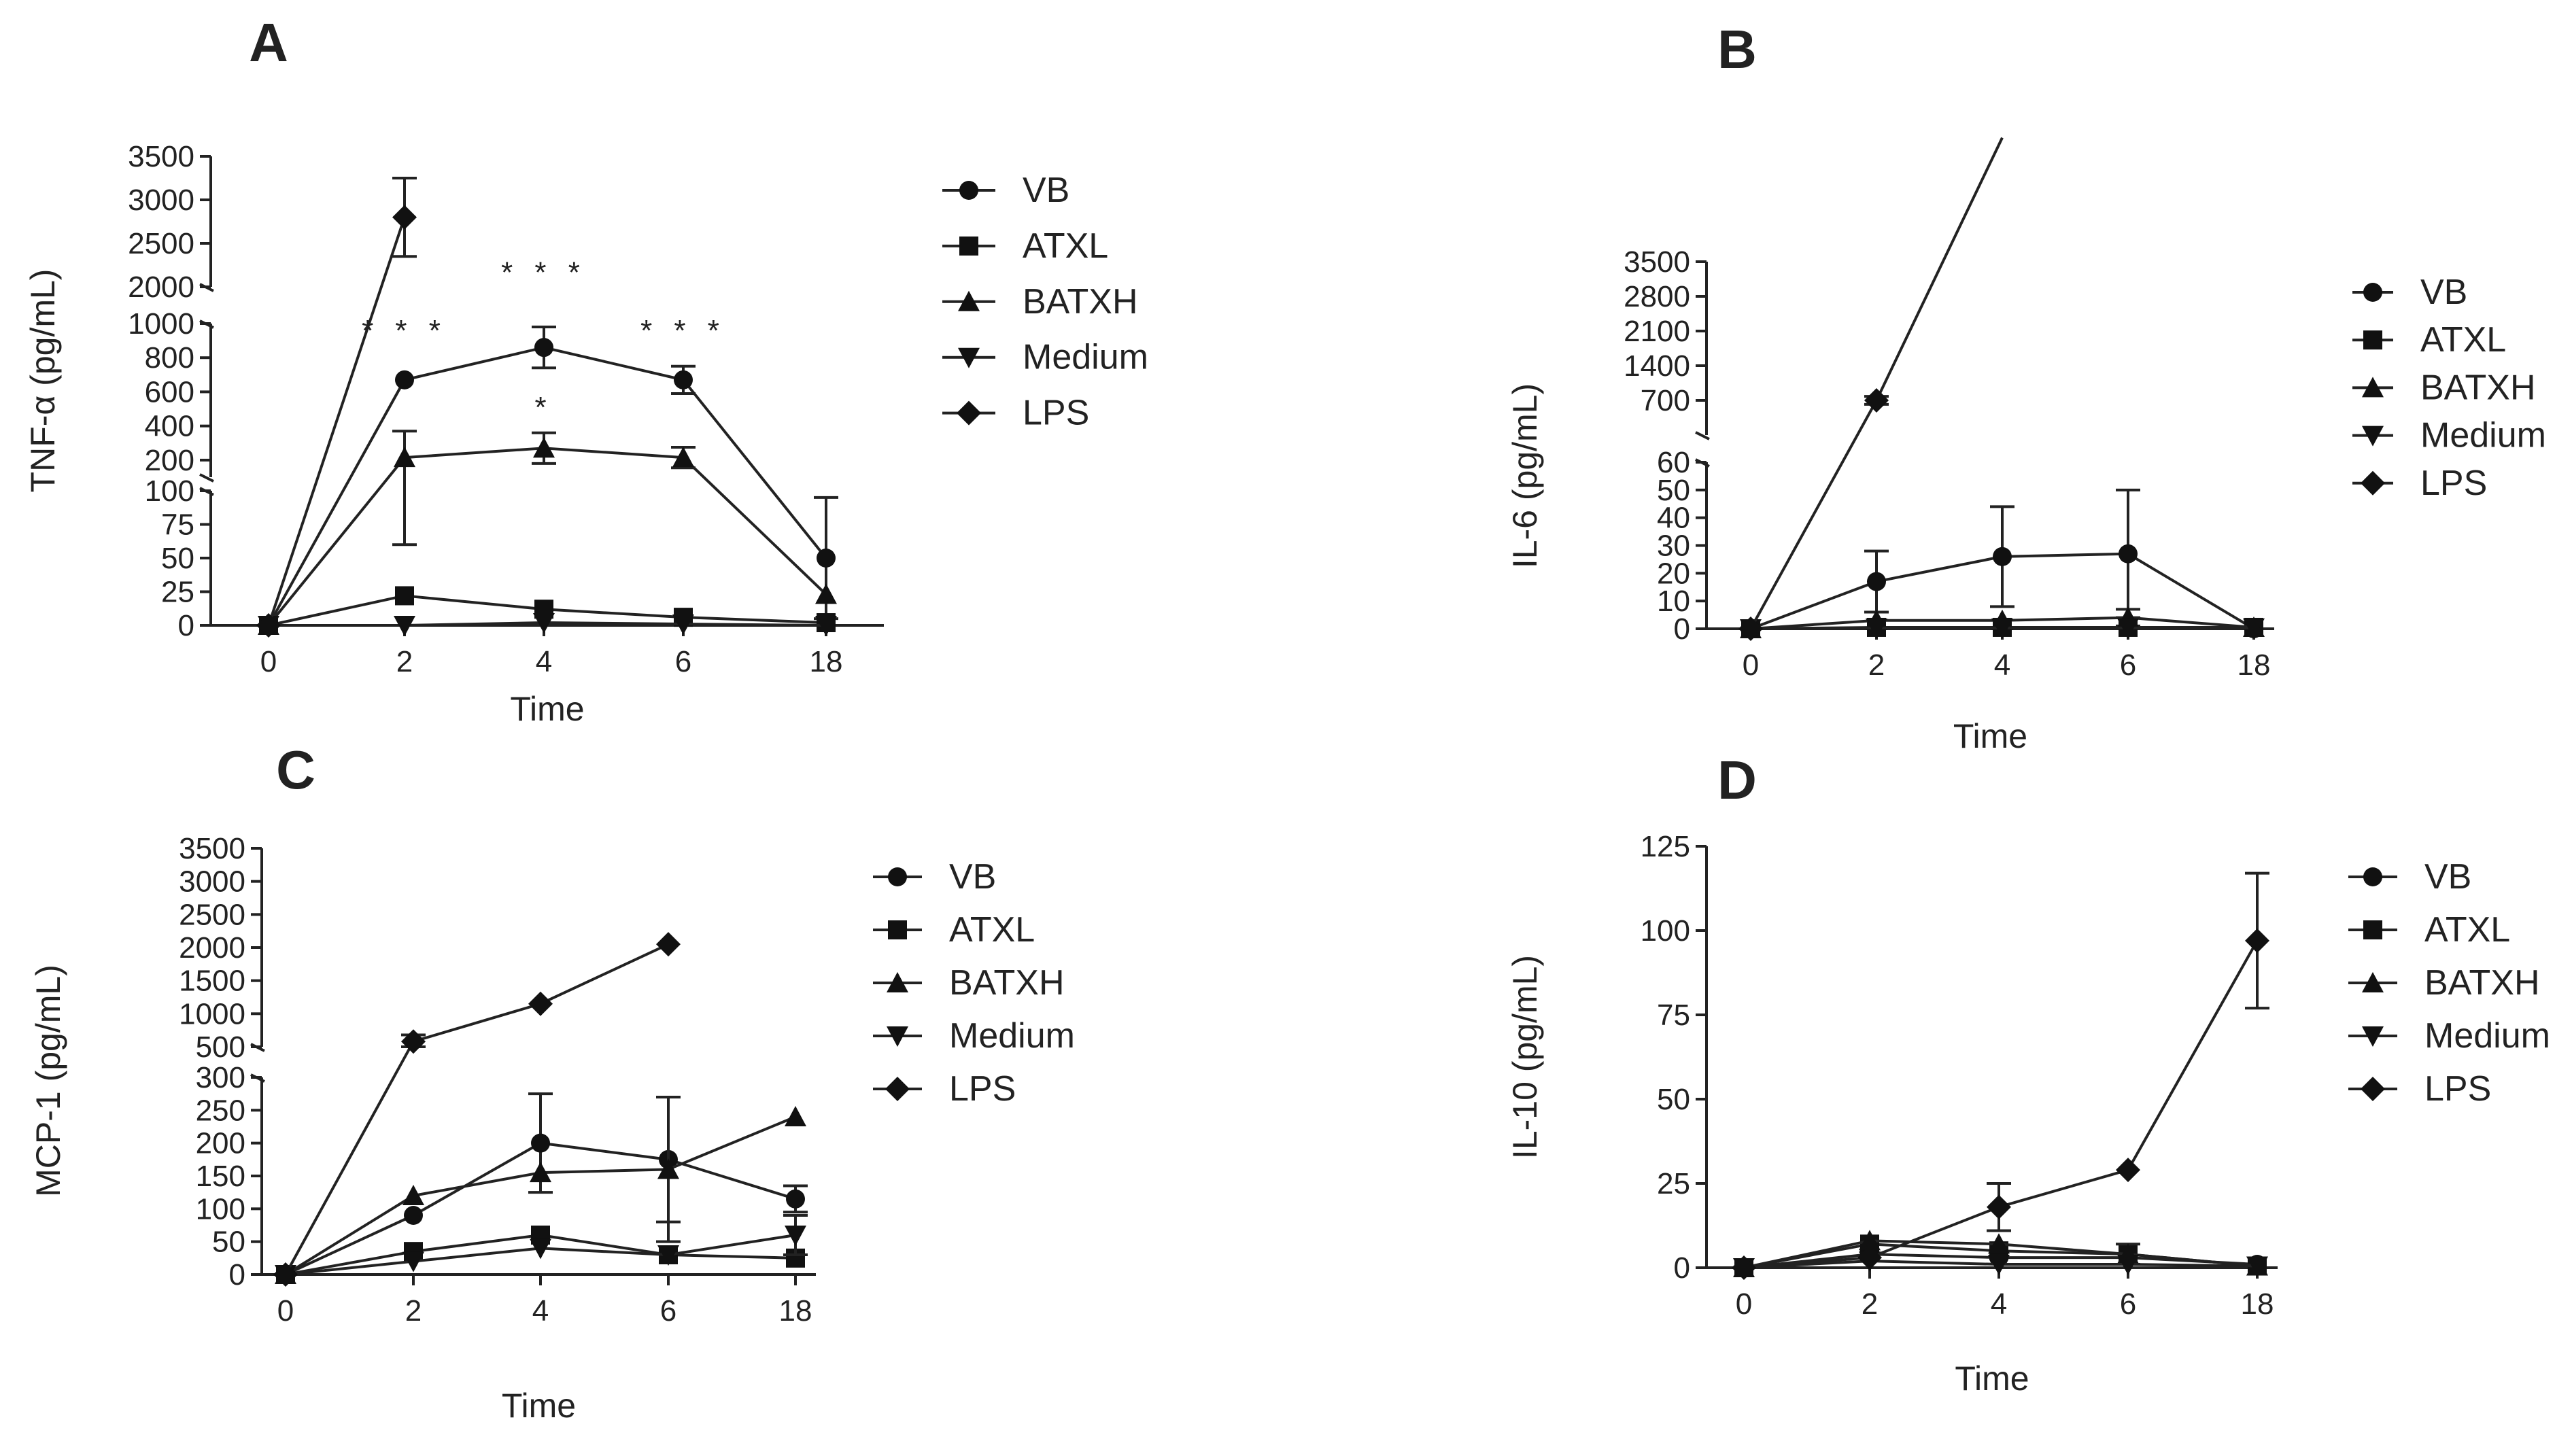 The image size is (2572, 1456). Describe the element at coordinates (169, 427) in the screenshot. I see `y-tick-label: 400` at that location.